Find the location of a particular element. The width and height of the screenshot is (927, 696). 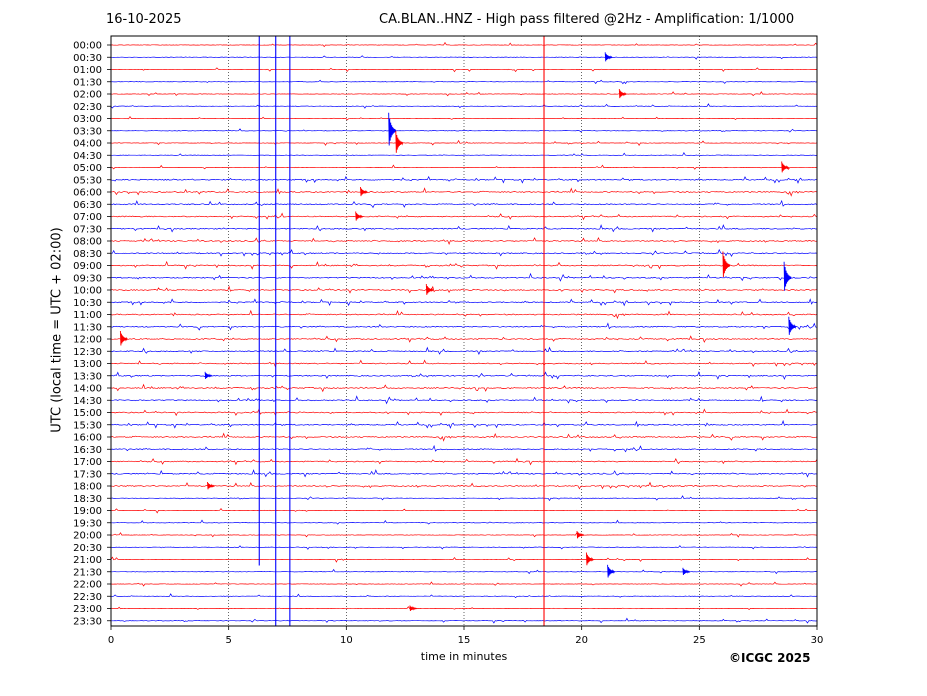

y-tick-label: 18:30 is located at coordinates (87, 499).